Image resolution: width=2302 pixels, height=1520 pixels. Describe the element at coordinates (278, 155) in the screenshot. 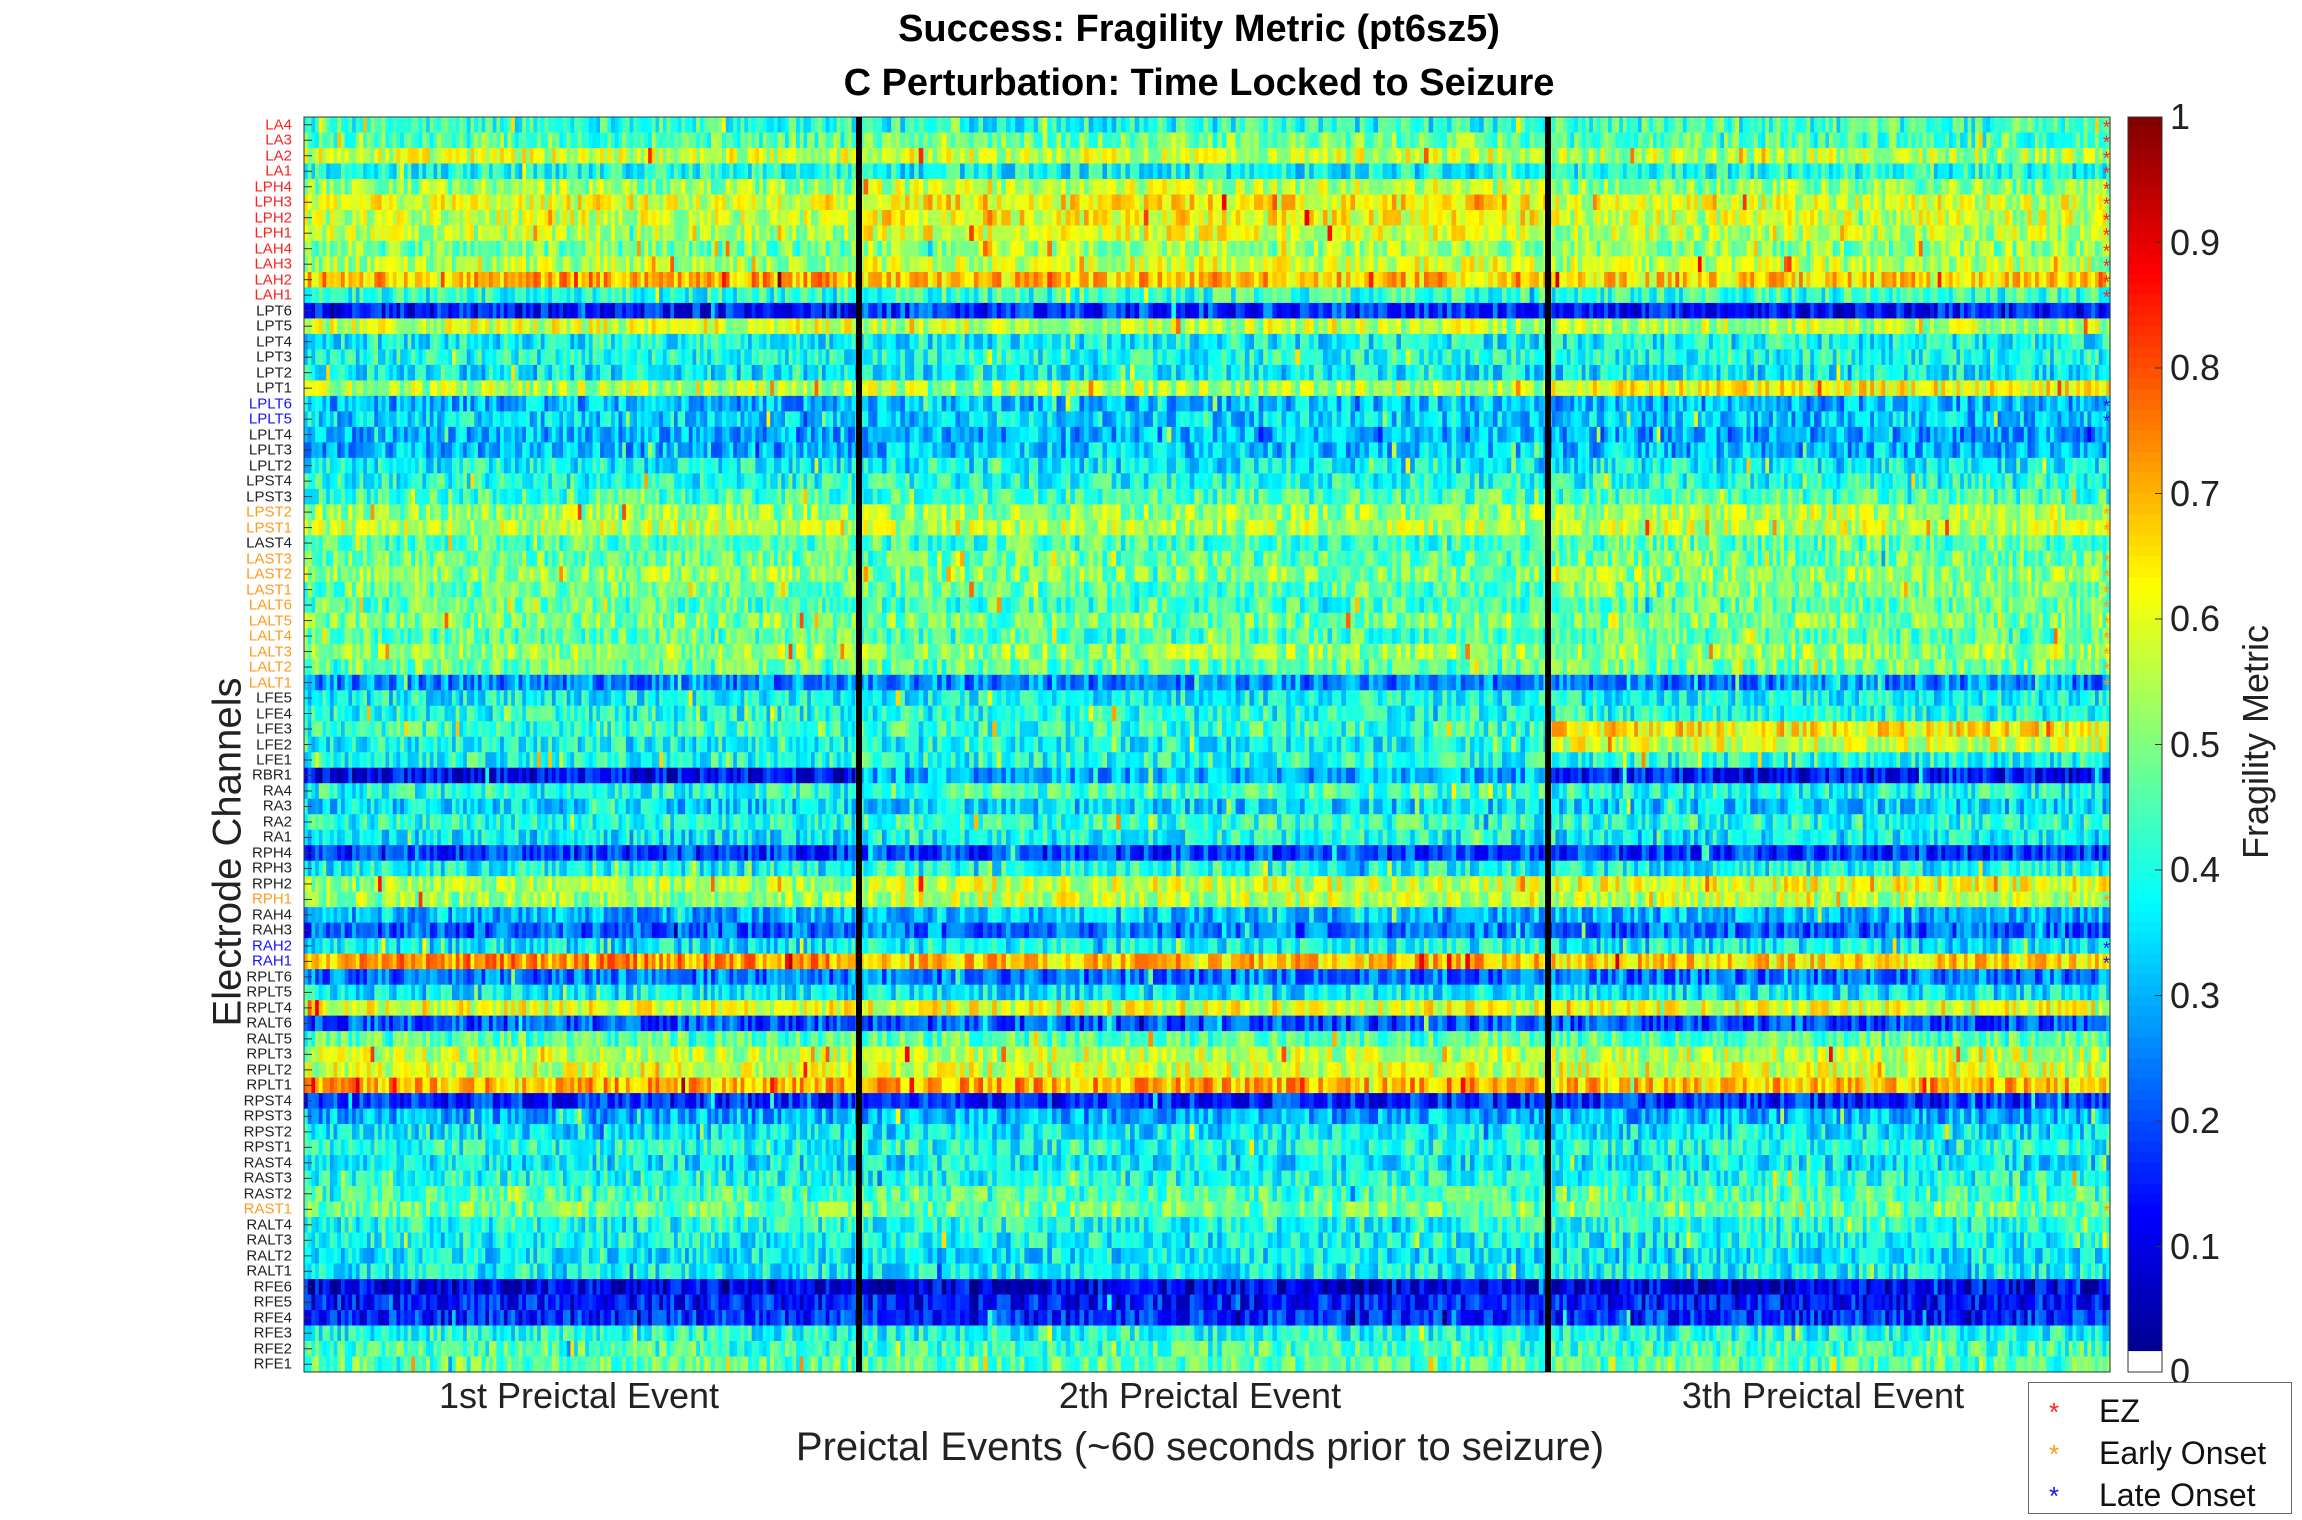

I see `channel-label: LA2` at that location.